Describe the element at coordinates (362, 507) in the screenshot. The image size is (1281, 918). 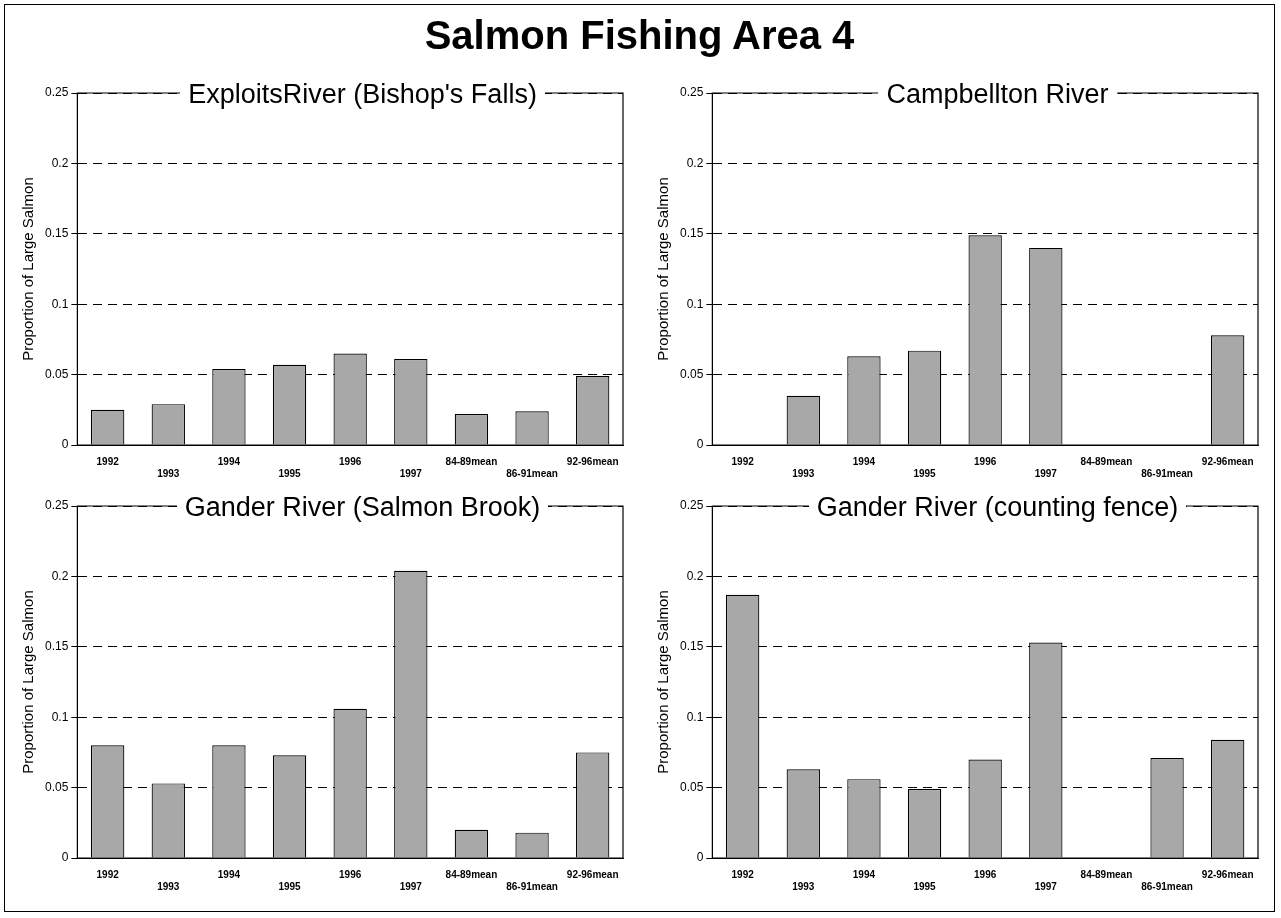
I see `chart-title: Gander River (Salmon Brook)` at that location.